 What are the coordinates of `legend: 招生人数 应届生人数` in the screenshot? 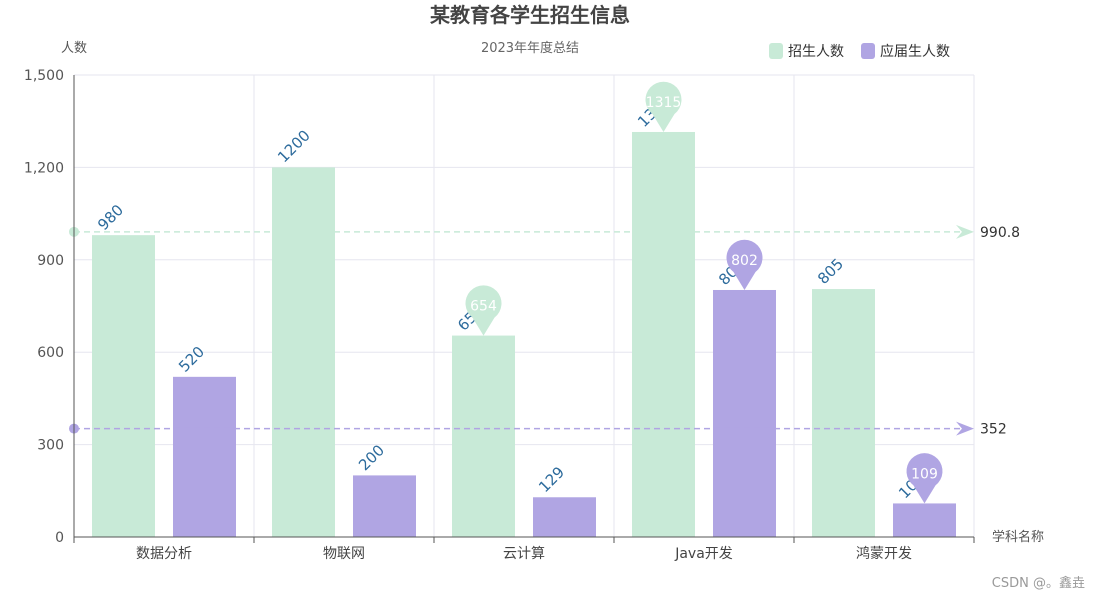 It's located at (859, 51).